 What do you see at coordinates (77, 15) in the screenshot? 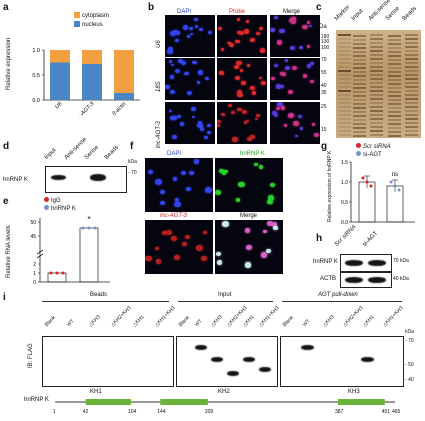
I see `legend-swatch-cytoplasm` at bounding box center [77, 15].